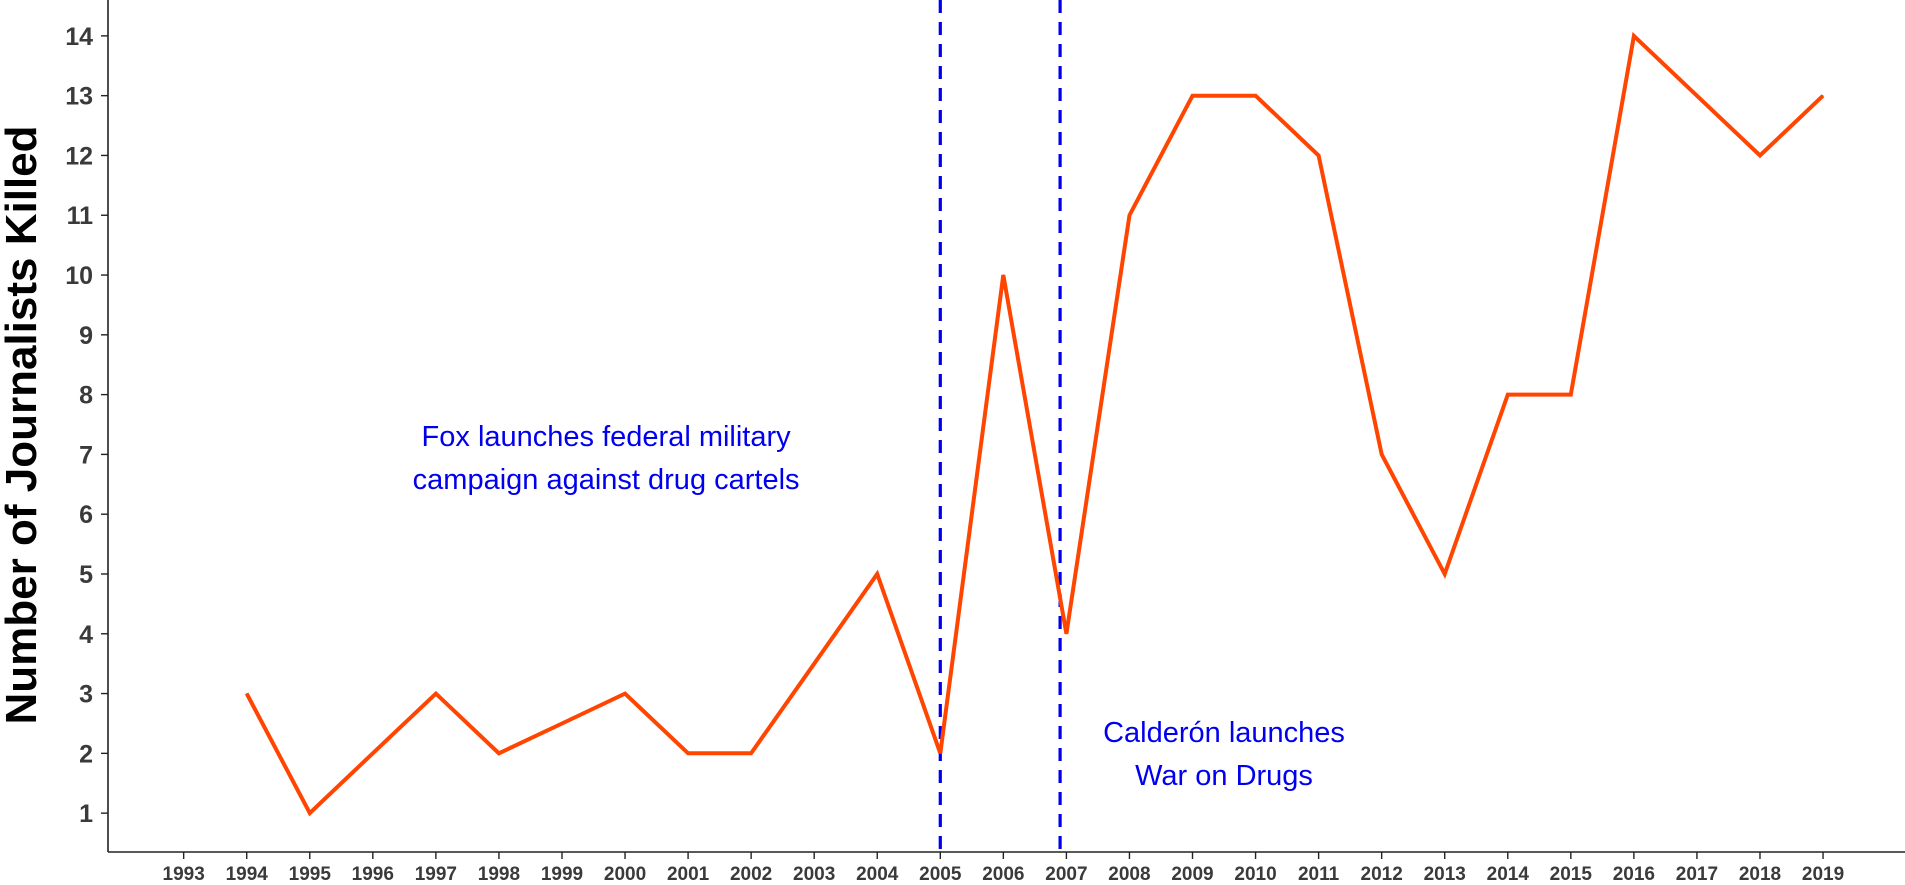 The height and width of the screenshot is (885, 1905). What do you see at coordinates (688, 874) in the screenshot?
I see `x-tick-label: 2001` at bounding box center [688, 874].